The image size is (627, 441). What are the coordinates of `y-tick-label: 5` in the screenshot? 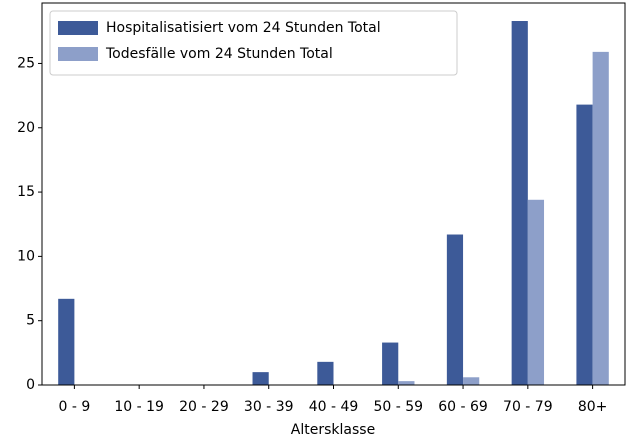 It's located at (30, 321).